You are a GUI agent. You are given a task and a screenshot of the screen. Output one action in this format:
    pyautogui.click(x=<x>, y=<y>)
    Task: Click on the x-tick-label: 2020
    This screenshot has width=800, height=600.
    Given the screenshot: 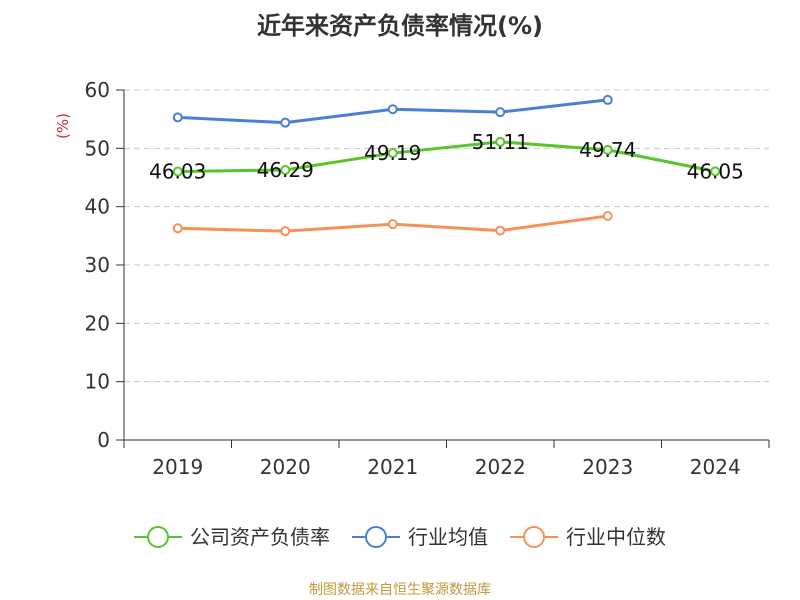 What is the action you would take?
    pyautogui.click(x=285, y=467)
    